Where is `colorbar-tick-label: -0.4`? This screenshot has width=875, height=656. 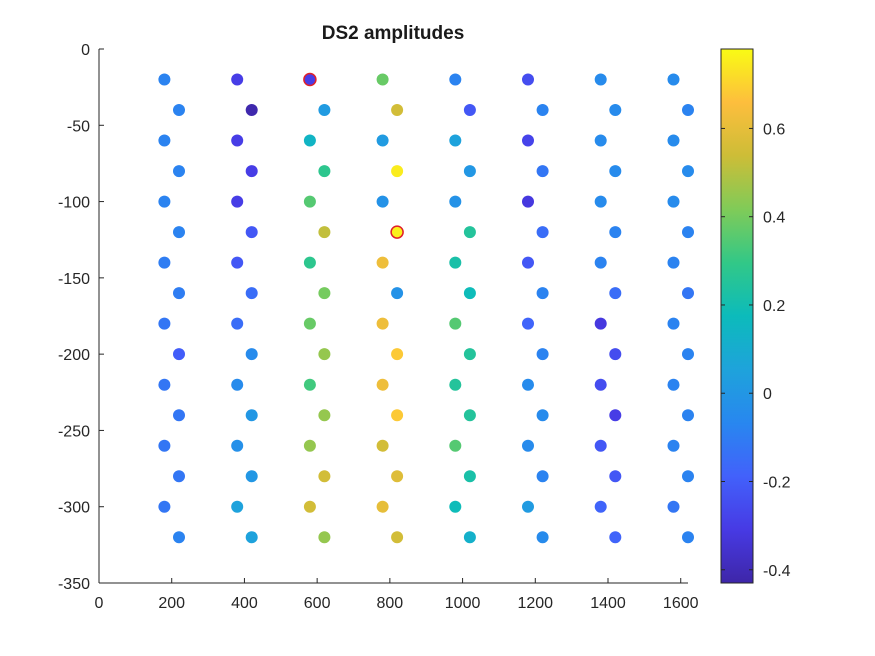 colorbar-tick-label: -0.4 is located at coordinates (777, 571).